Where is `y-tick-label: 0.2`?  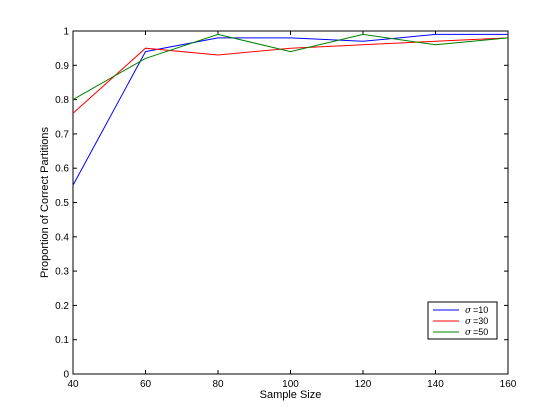
y-tick-label: 0.2 is located at coordinates (62, 306).